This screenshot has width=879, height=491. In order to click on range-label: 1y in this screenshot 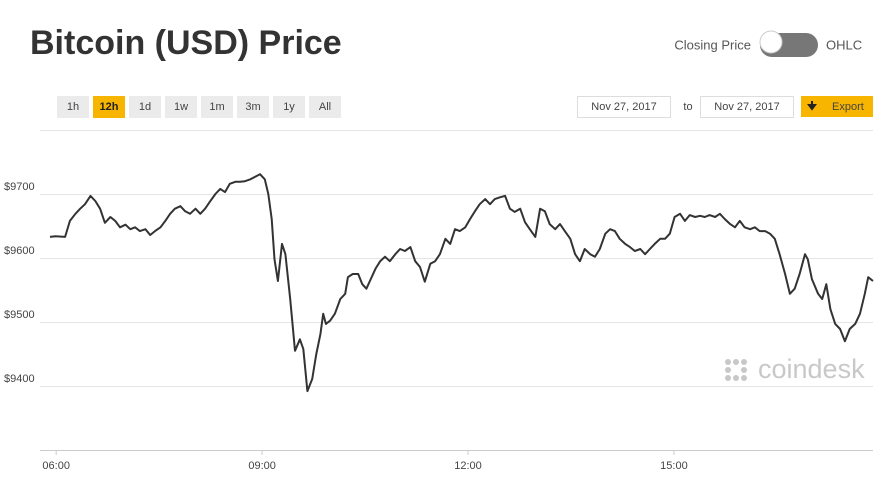, I will do `click(289, 107)`.